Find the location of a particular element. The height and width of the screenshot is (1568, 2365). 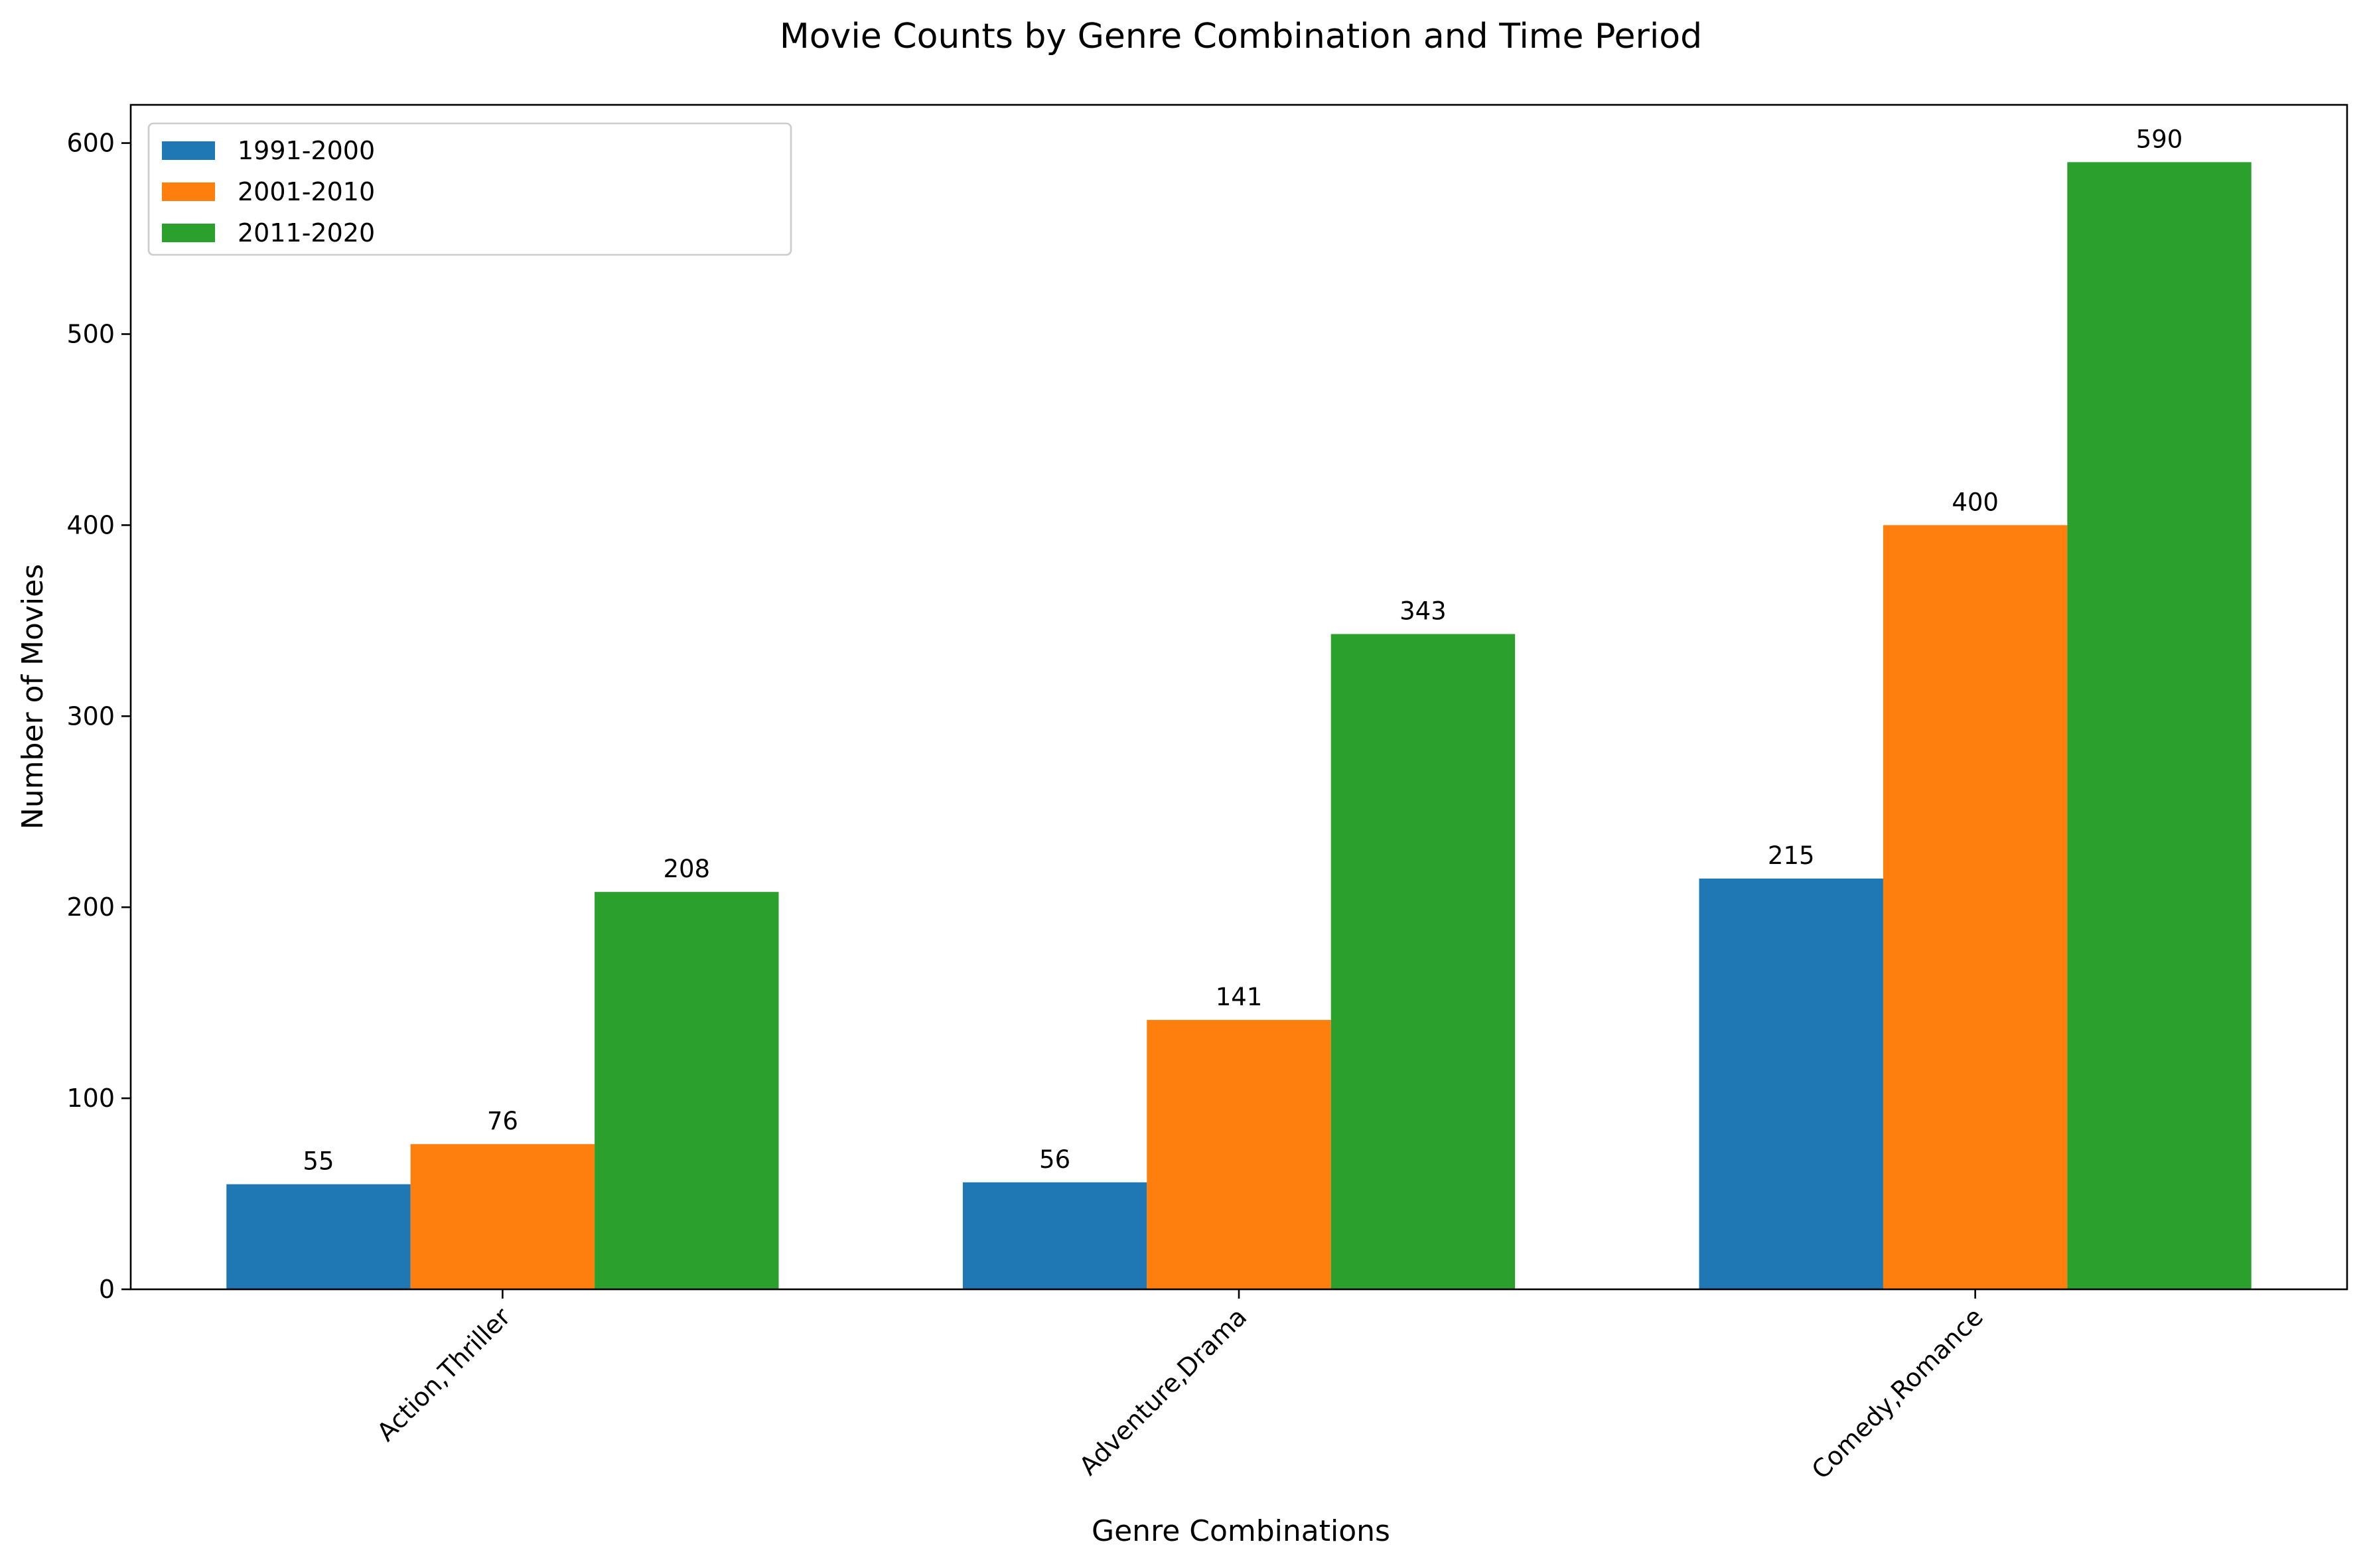

y-tick-label: 300 is located at coordinates (90, 716).